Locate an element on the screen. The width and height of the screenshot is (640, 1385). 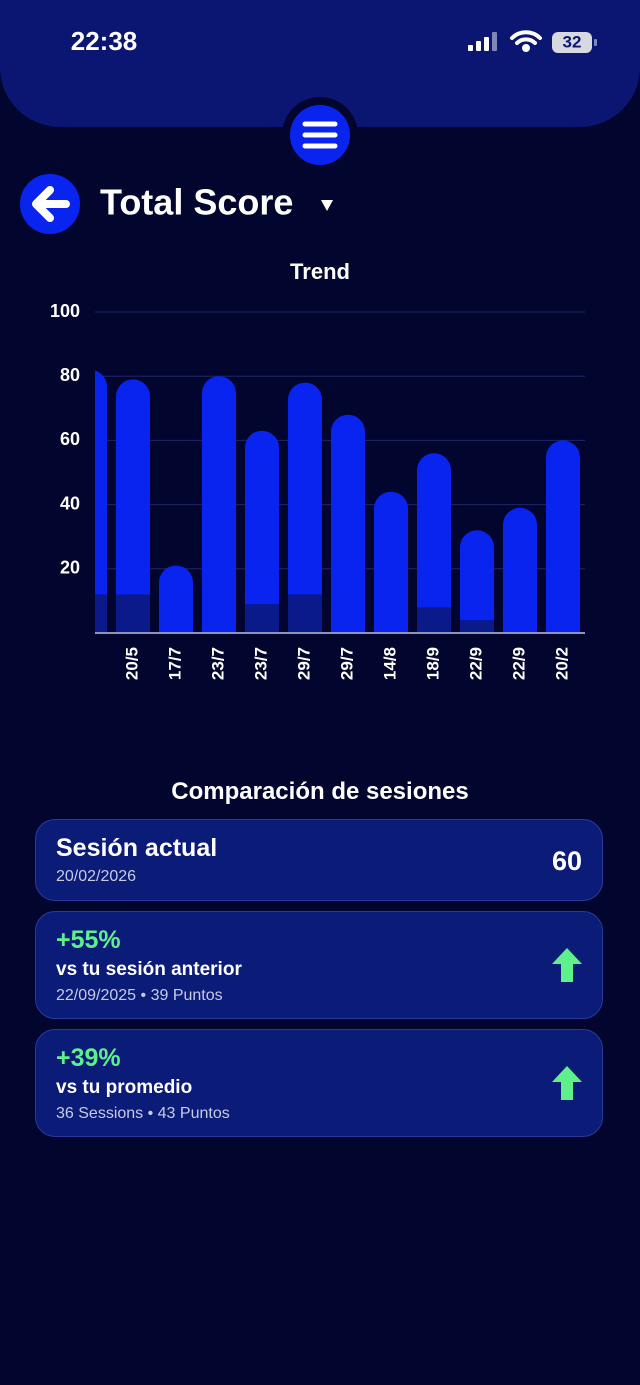
card-score: 60 is located at coordinates (566, 861).